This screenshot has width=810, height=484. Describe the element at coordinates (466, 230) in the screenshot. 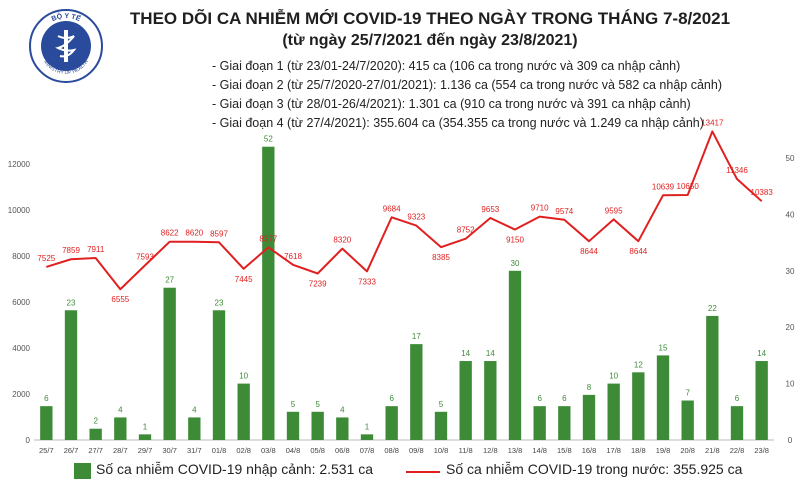

I see `line-value-label: 8752` at that location.